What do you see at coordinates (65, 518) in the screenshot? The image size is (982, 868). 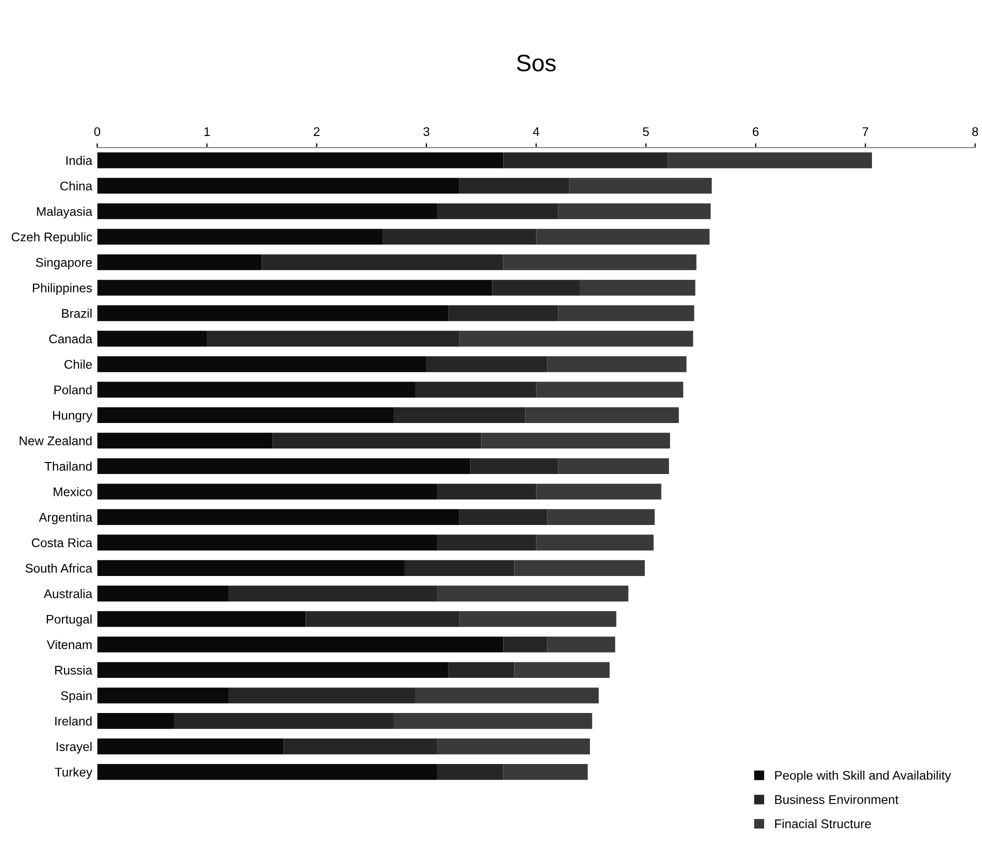 I see `y-tick-label: Argentina` at bounding box center [65, 518].